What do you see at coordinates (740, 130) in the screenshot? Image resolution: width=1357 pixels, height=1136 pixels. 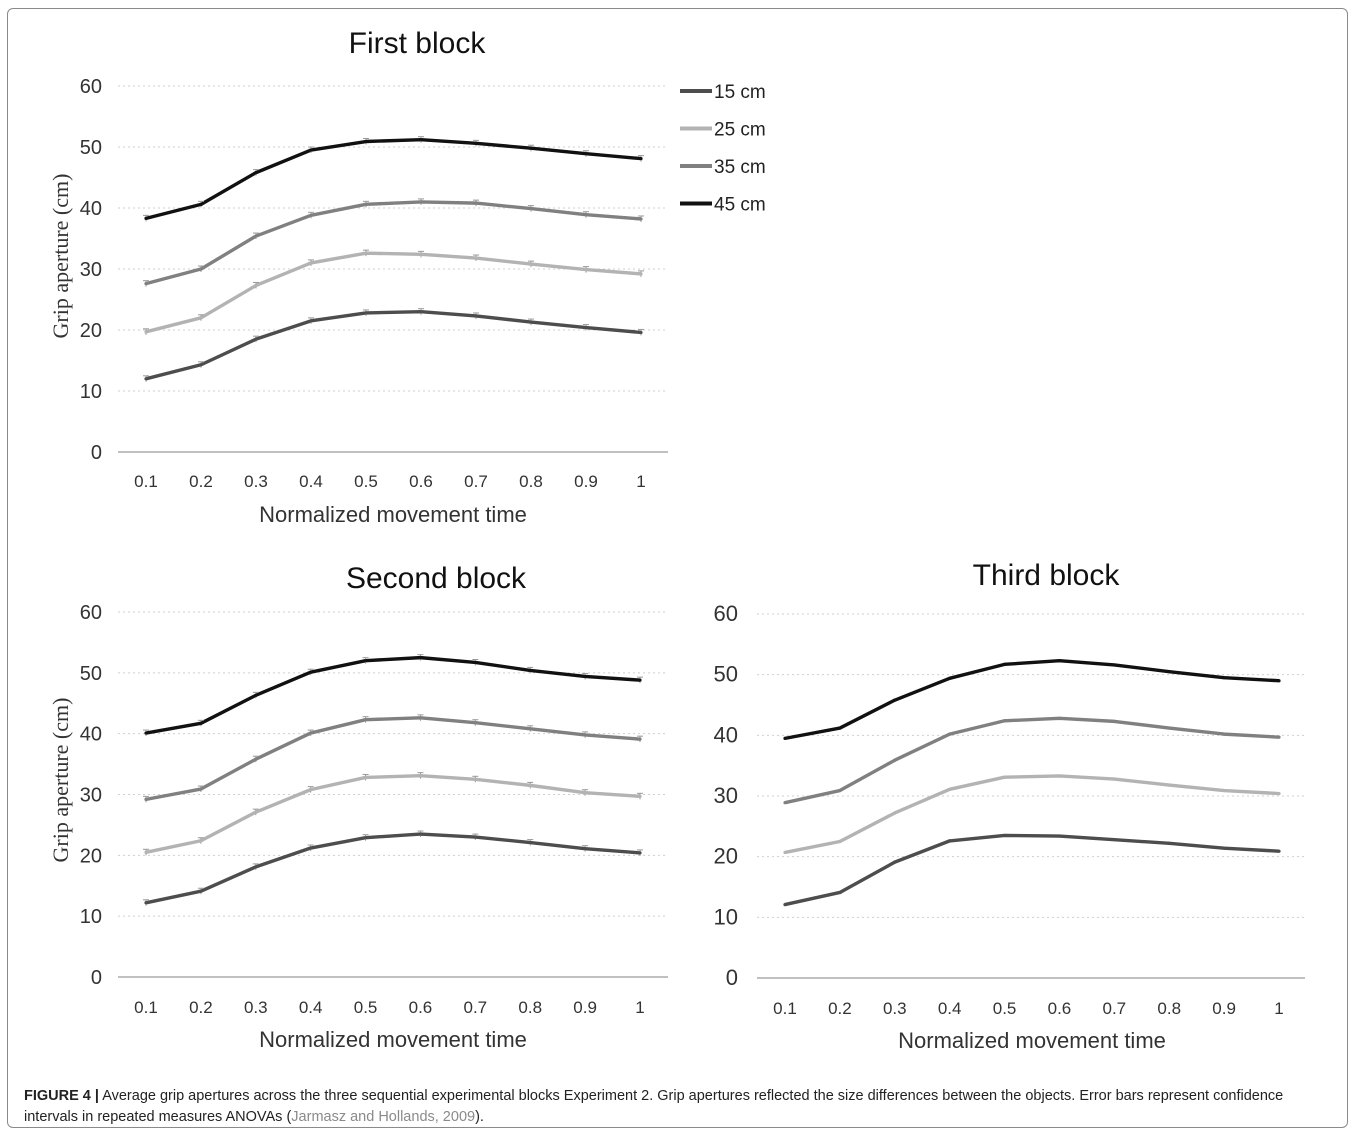 I see `legend-label: 25 cm` at bounding box center [740, 130].